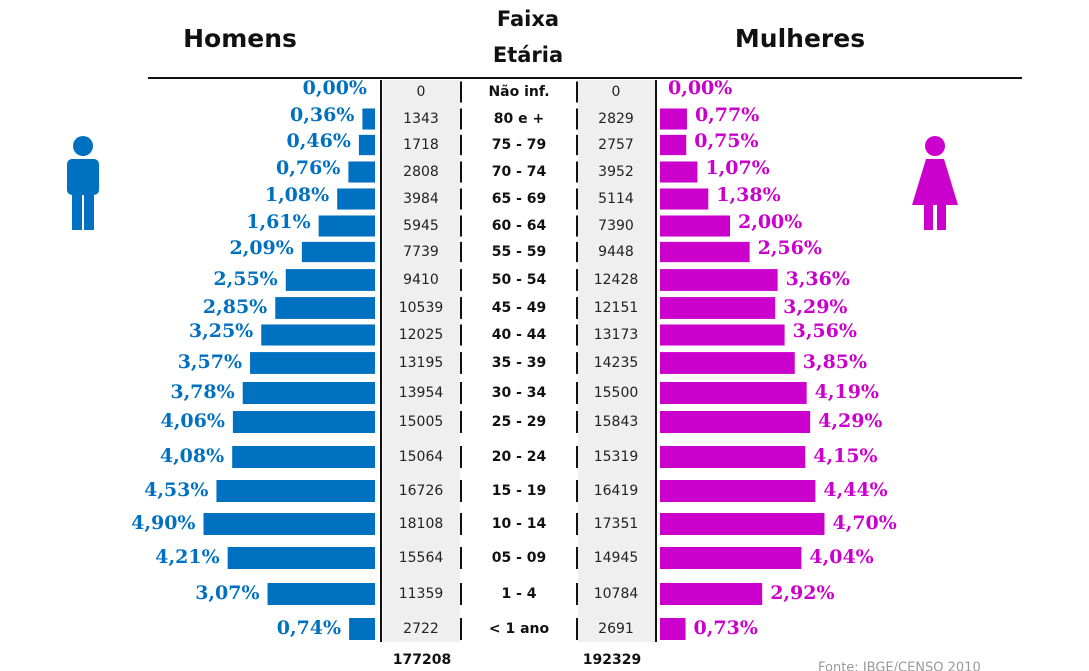 The height and width of the screenshot is (671, 1089). I want to click on count: 15319, so click(616, 457).